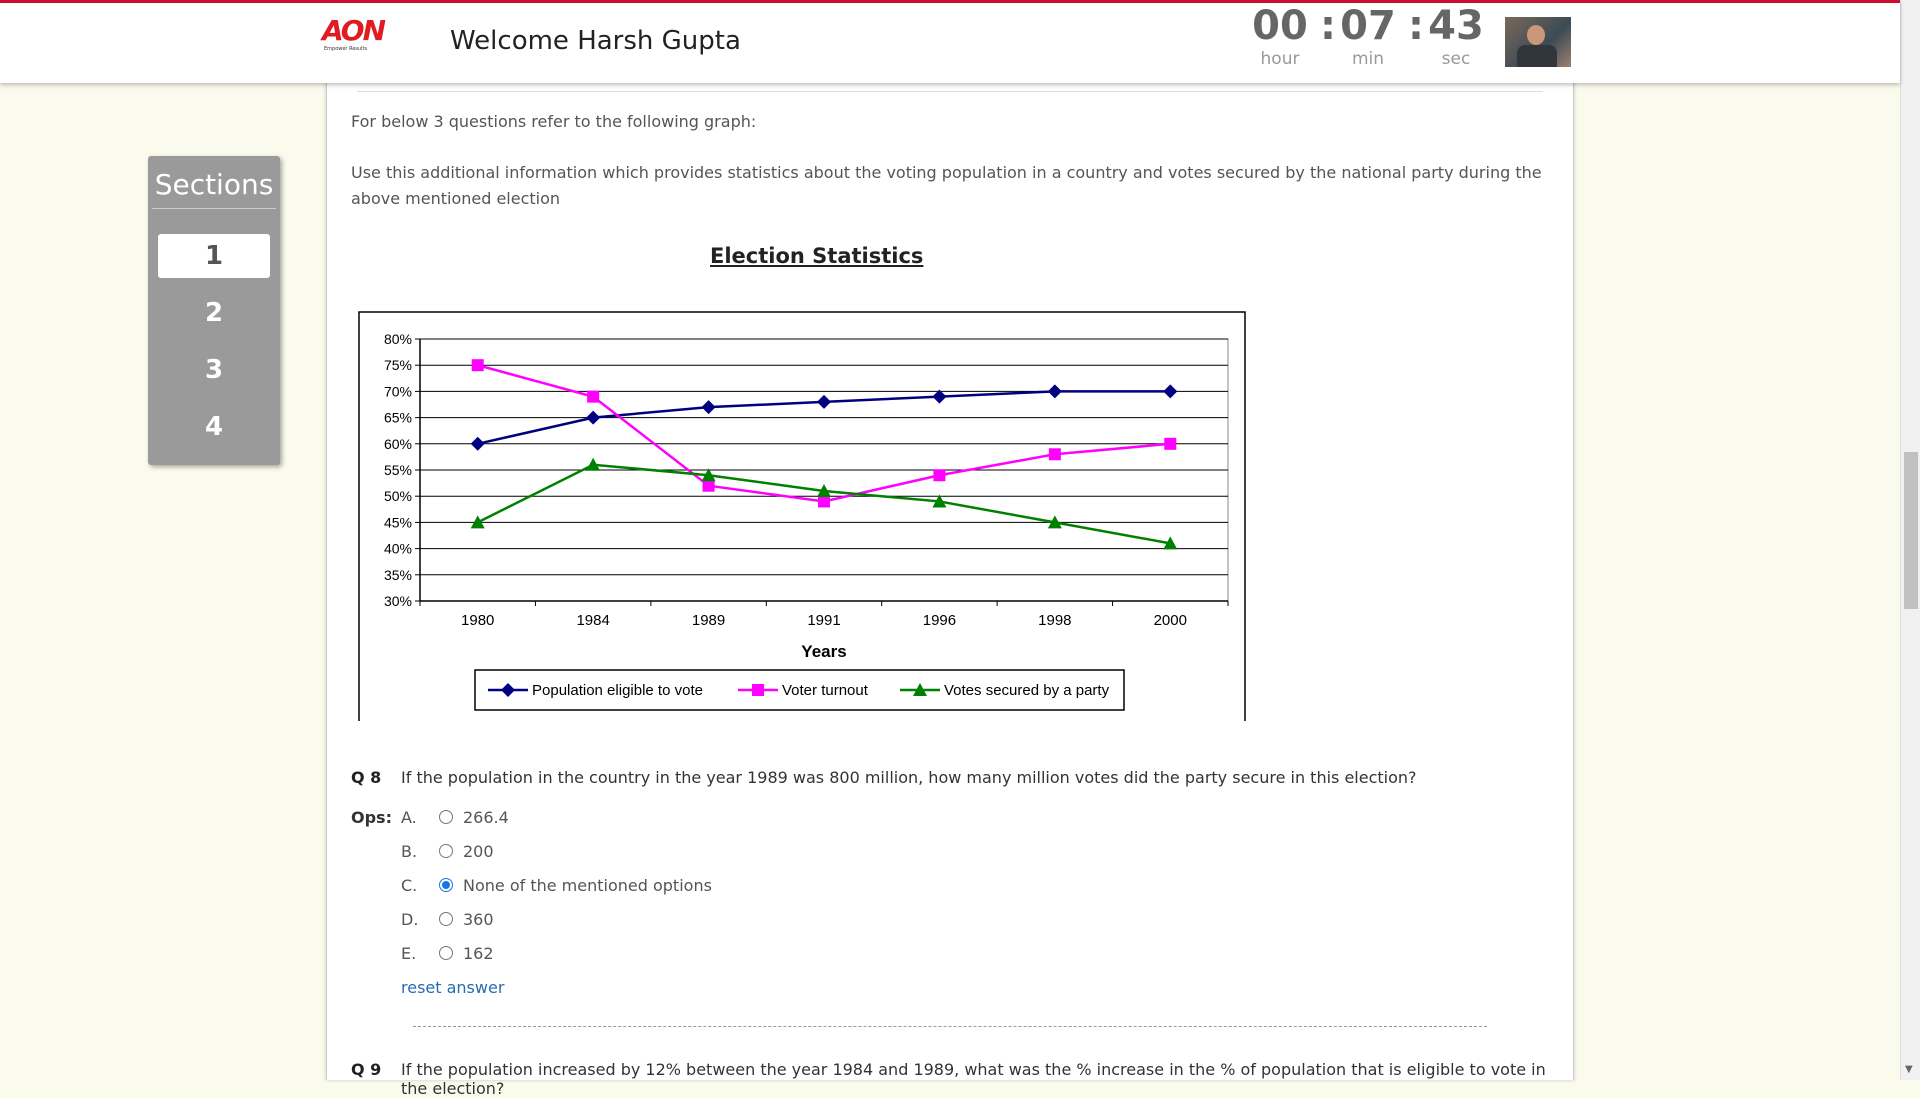 The image size is (1920, 1098). What do you see at coordinates (617, 690) in the screenshot?
I see `legend-label: Population eligible to vote` at bounding box center [617, 690].